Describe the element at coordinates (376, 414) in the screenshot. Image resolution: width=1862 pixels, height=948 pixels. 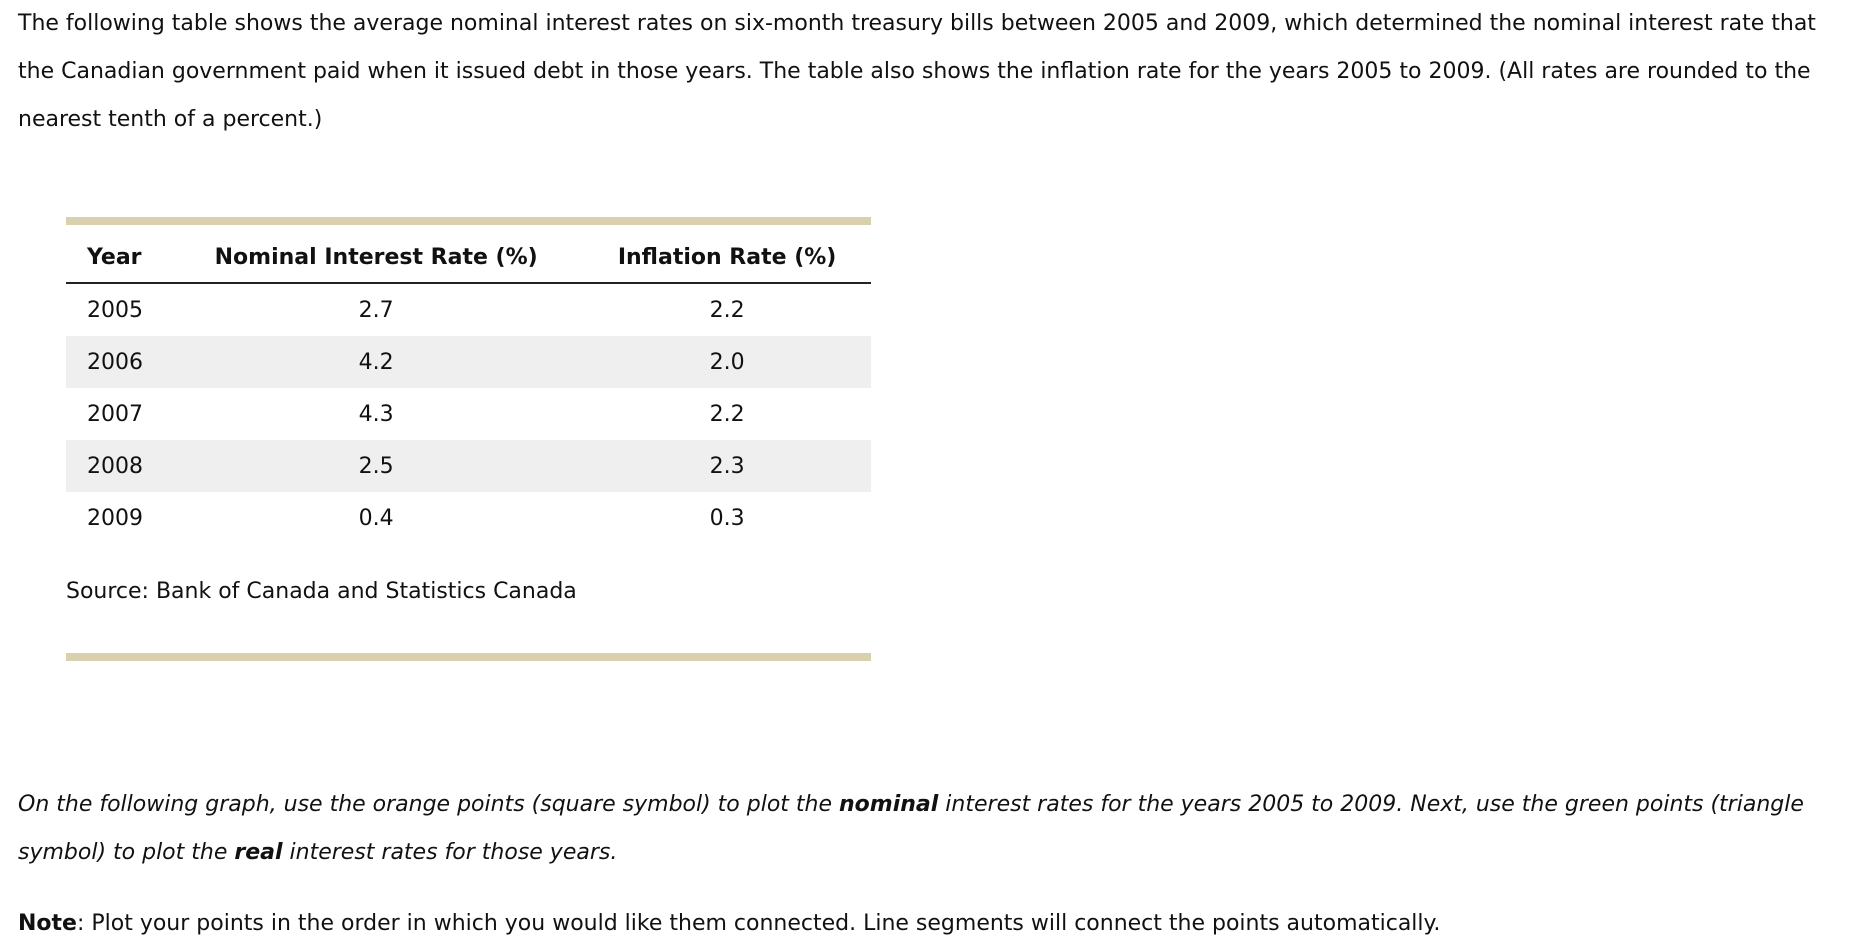
I see `table-cell: 4.3` at that location.